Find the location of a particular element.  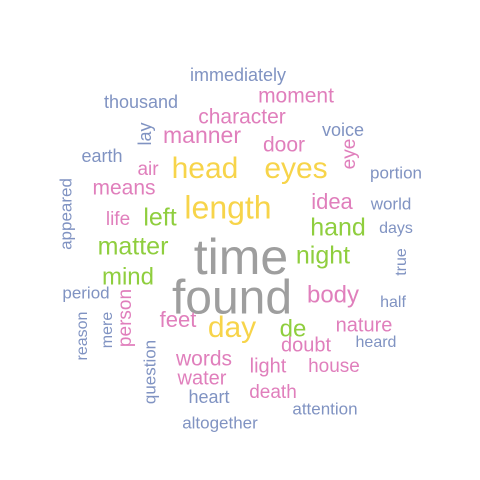

word-air: air is located at coordinates (148, 169).